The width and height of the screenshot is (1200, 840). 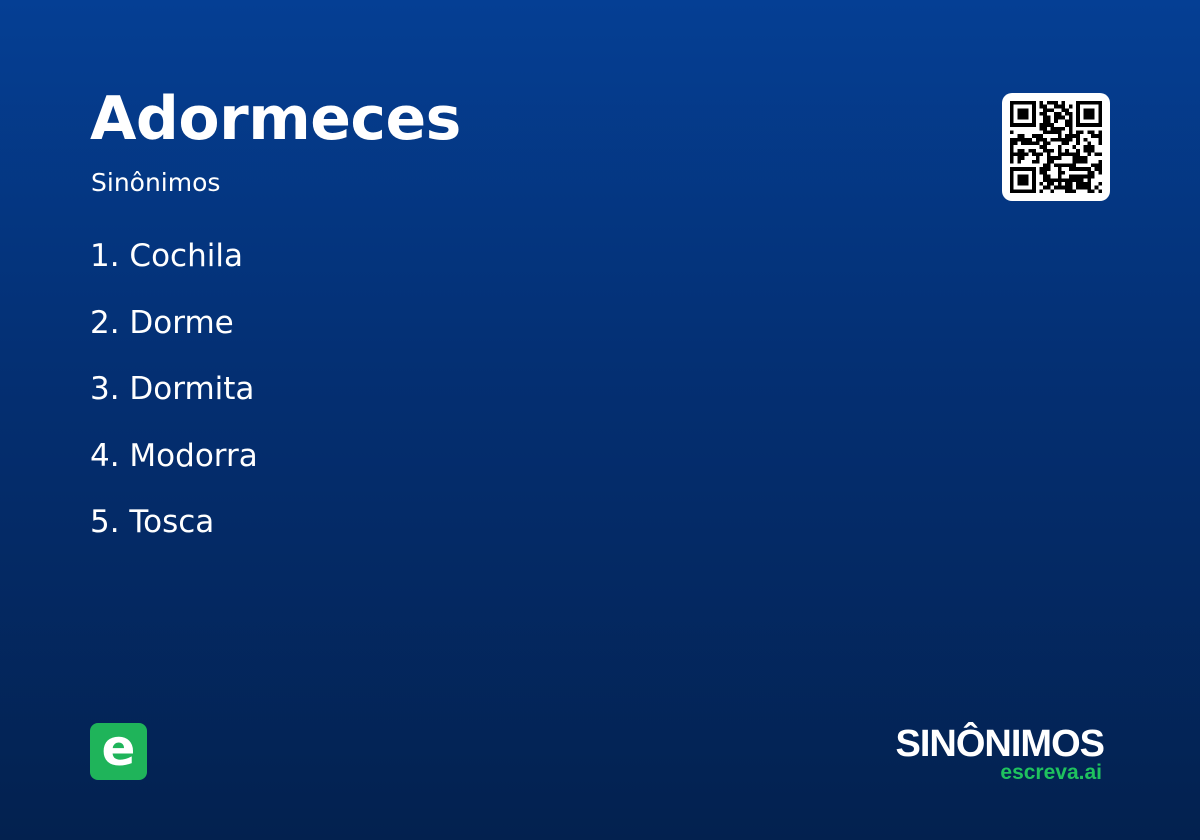 What do you see at coordinates (152, 522) in the screenshot?
I see `list-item: 5. Tosca` at bounding box center [152, 522].